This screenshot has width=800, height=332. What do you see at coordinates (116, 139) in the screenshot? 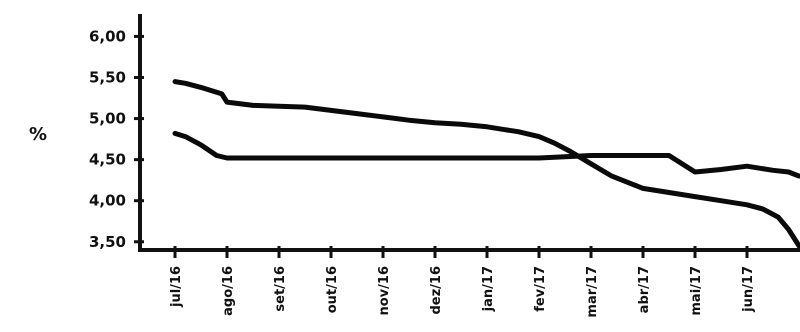
I see `y-axis-ticks: 3,50 4,00 4,50 5,00 5,50 6,00` at bounding box center [116, 139].